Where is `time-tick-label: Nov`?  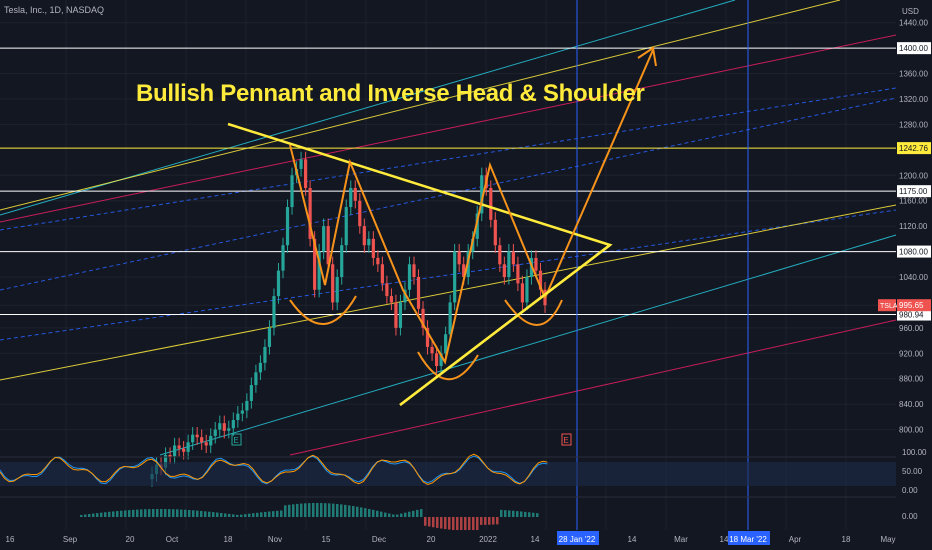
time-tick-label: Nov is located at coordinates (275, 539).